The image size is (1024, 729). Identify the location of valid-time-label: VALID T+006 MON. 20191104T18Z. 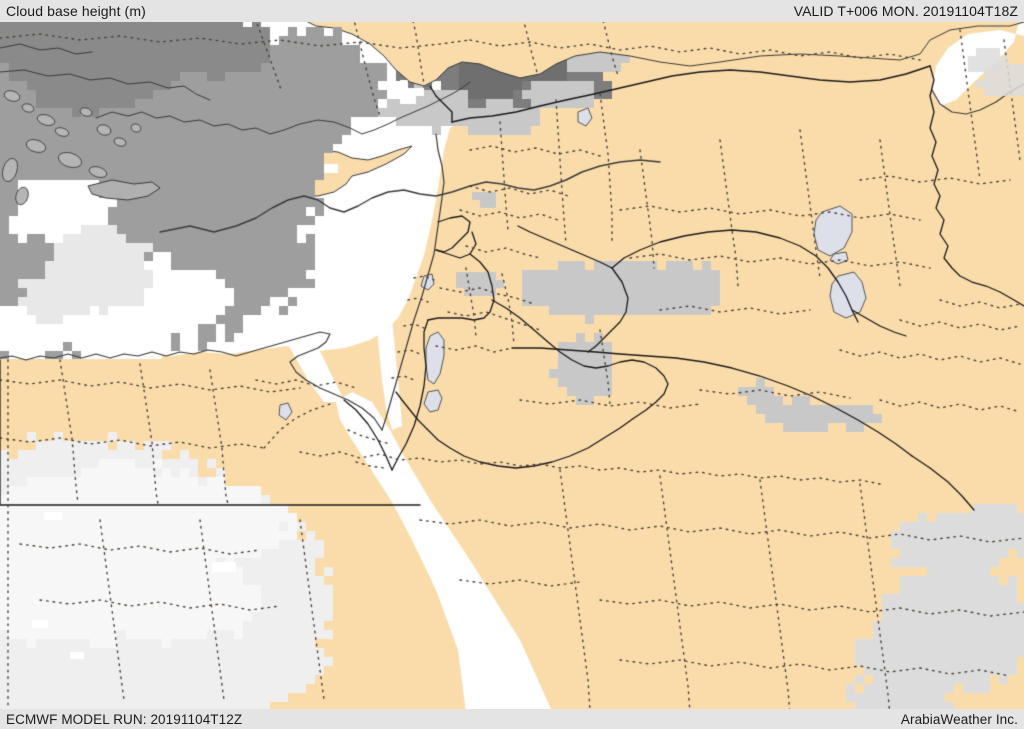
(905, 11).